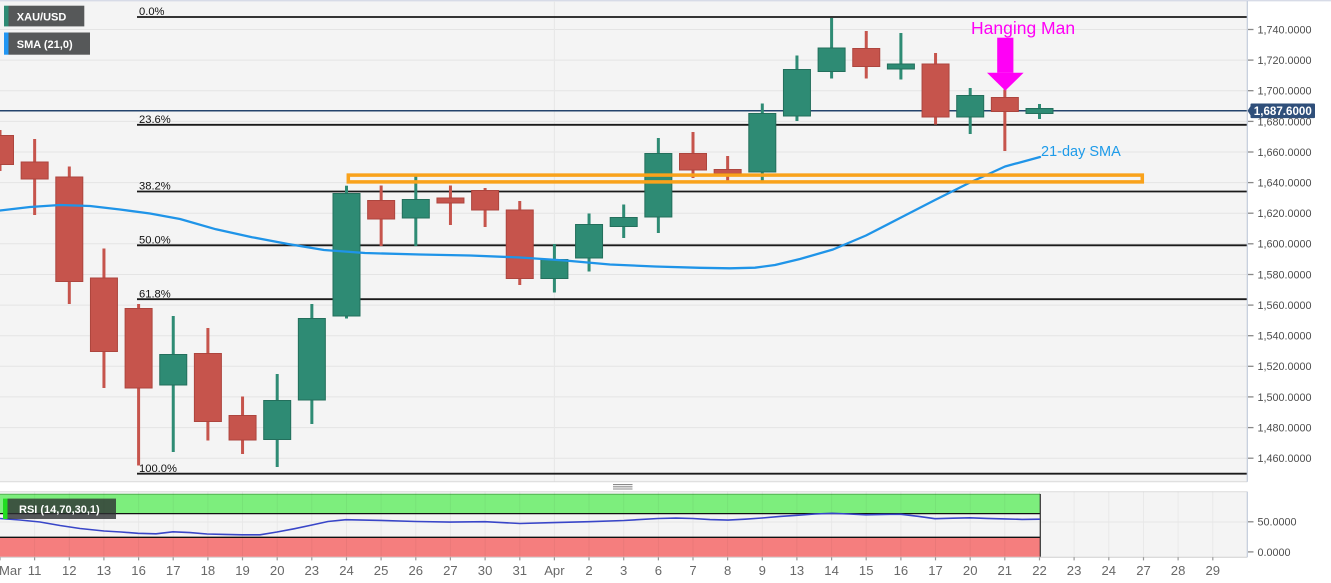 The height and width of the screenshot is (583, 1331). Describe the element at coordinates (35, 570) in the screenshot. I see `svg-text: 11` at that location.